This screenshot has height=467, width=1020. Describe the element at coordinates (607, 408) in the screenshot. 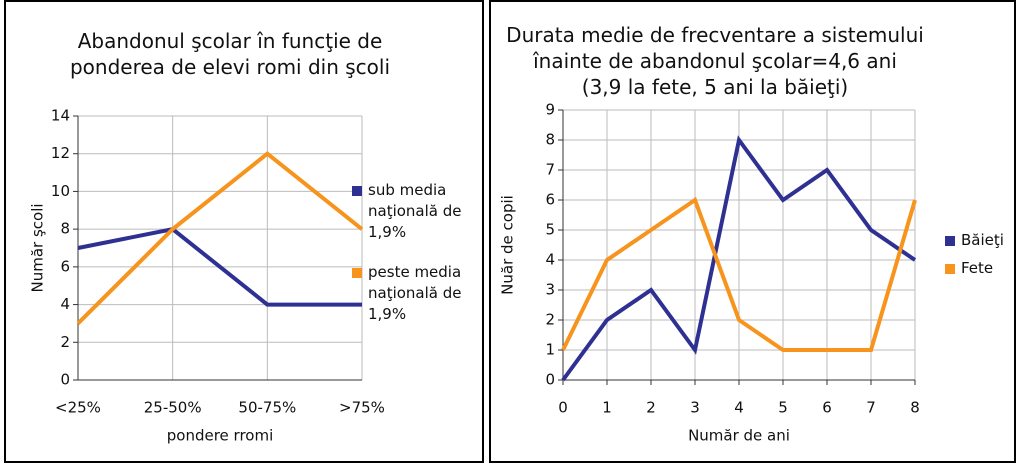

I see `x-tick-label: 1` at that location.